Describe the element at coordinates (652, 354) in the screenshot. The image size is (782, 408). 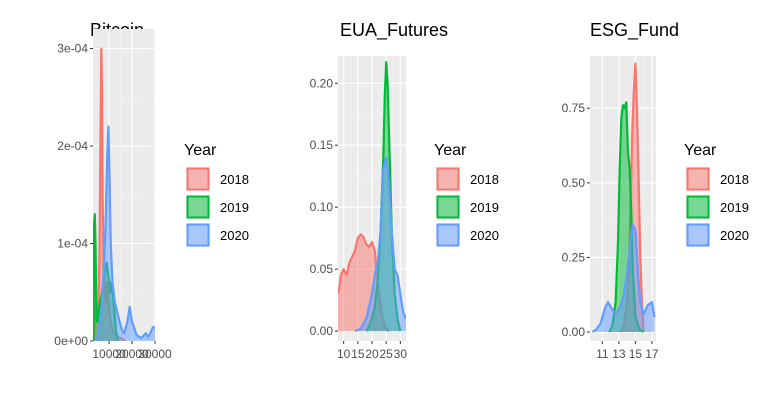
I see `x-tick-label: 17` at that location.